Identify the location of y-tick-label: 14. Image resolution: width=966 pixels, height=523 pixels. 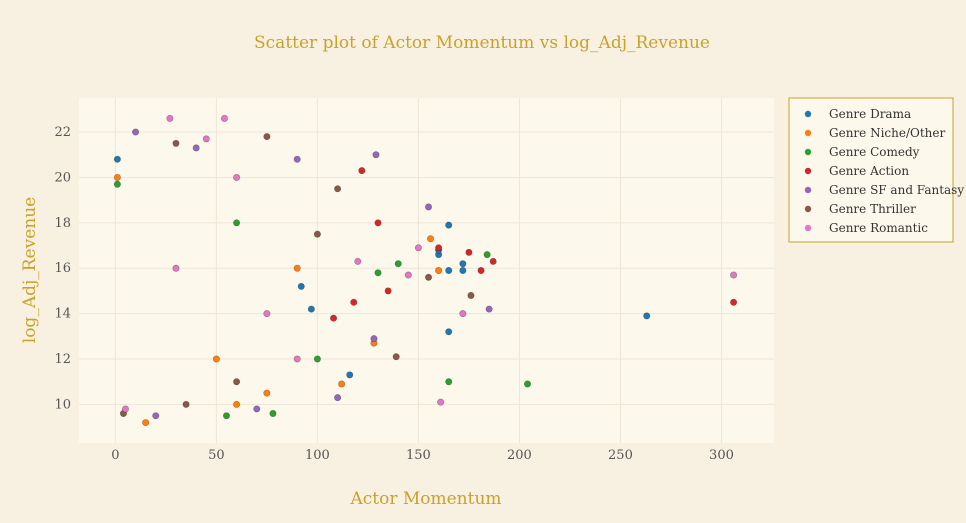
(62, 314).